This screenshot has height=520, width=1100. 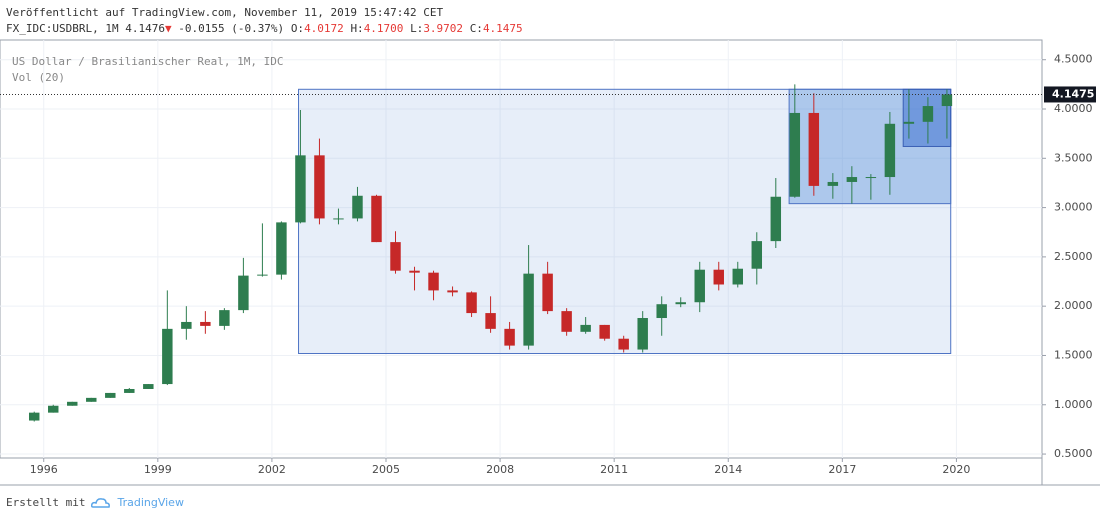 I want to click on c-label: C:, so click(x=476, y=28).